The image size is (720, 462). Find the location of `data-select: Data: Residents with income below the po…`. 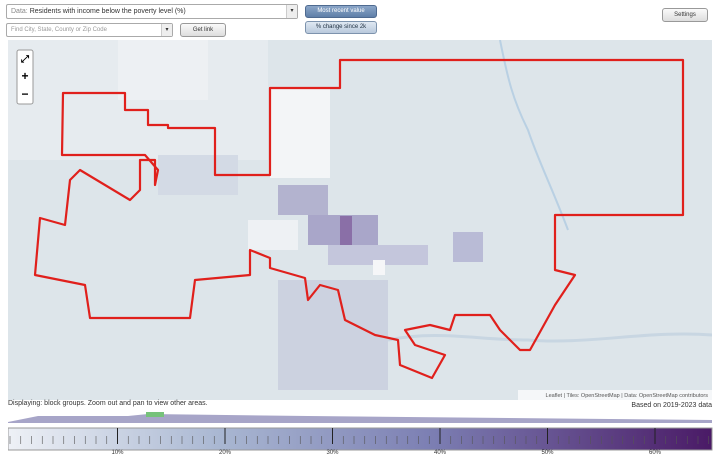

data-select: Data: Residents with income below the po… is located at coordinates (152, 11).